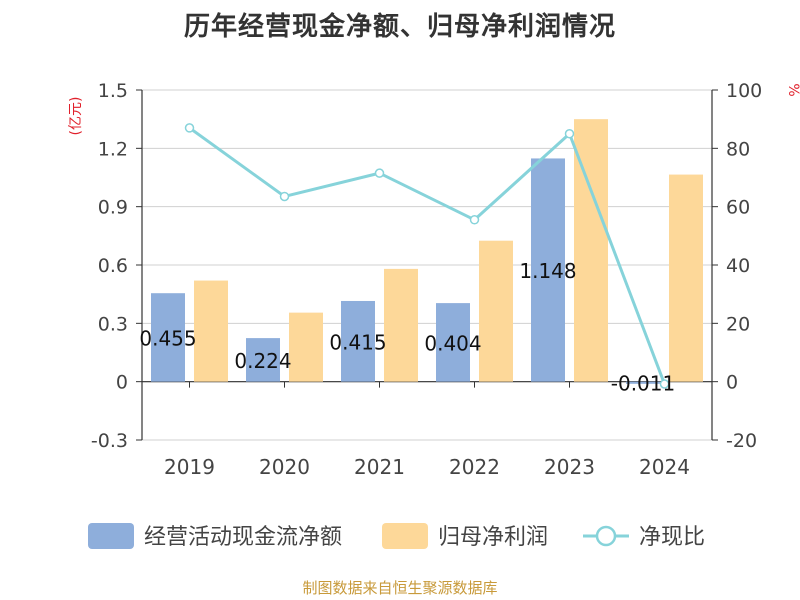  I want to click on y-right-tick-label: 20, so click(738, 324).